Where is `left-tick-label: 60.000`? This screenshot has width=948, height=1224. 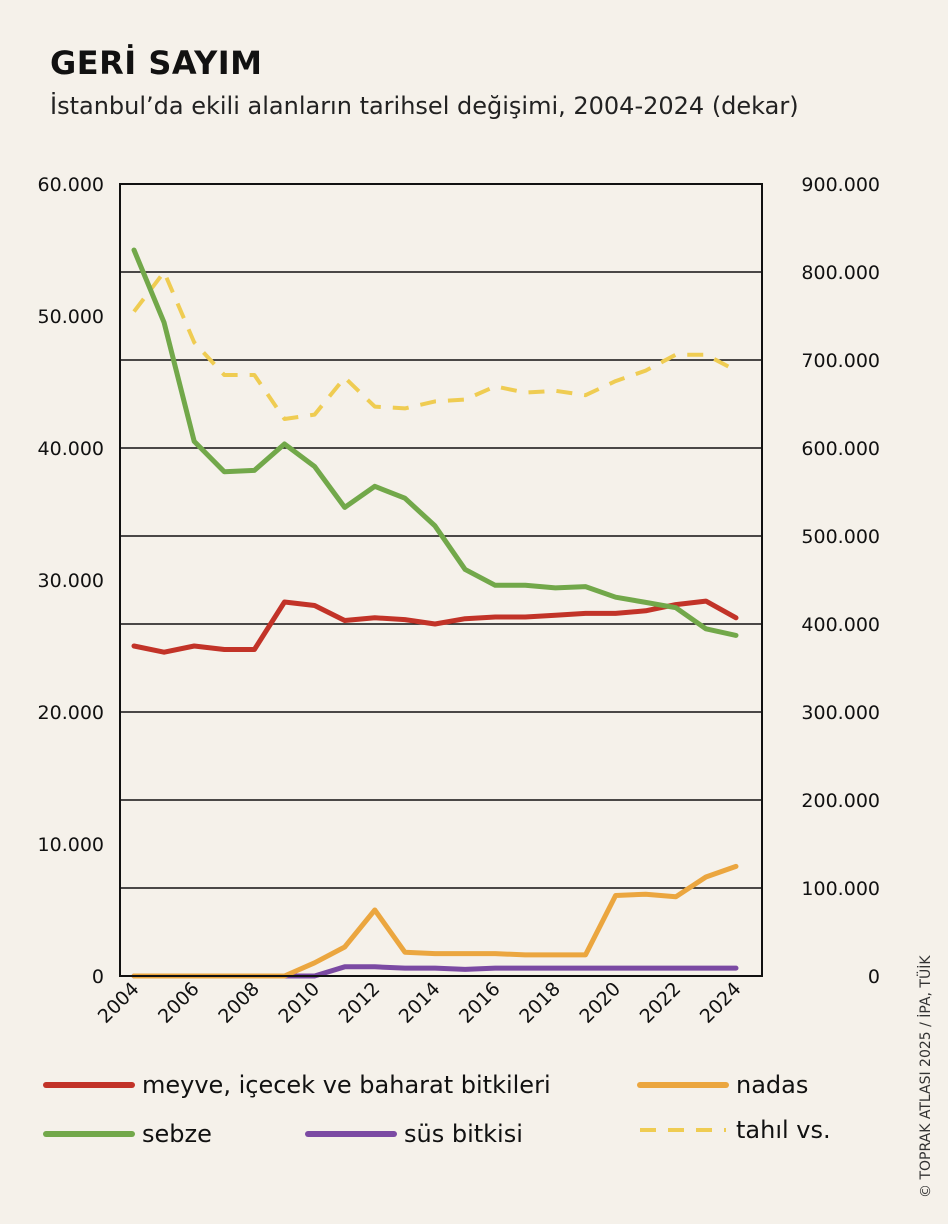
left-tick-label: 60.000 is located at coordinates (71, 185).